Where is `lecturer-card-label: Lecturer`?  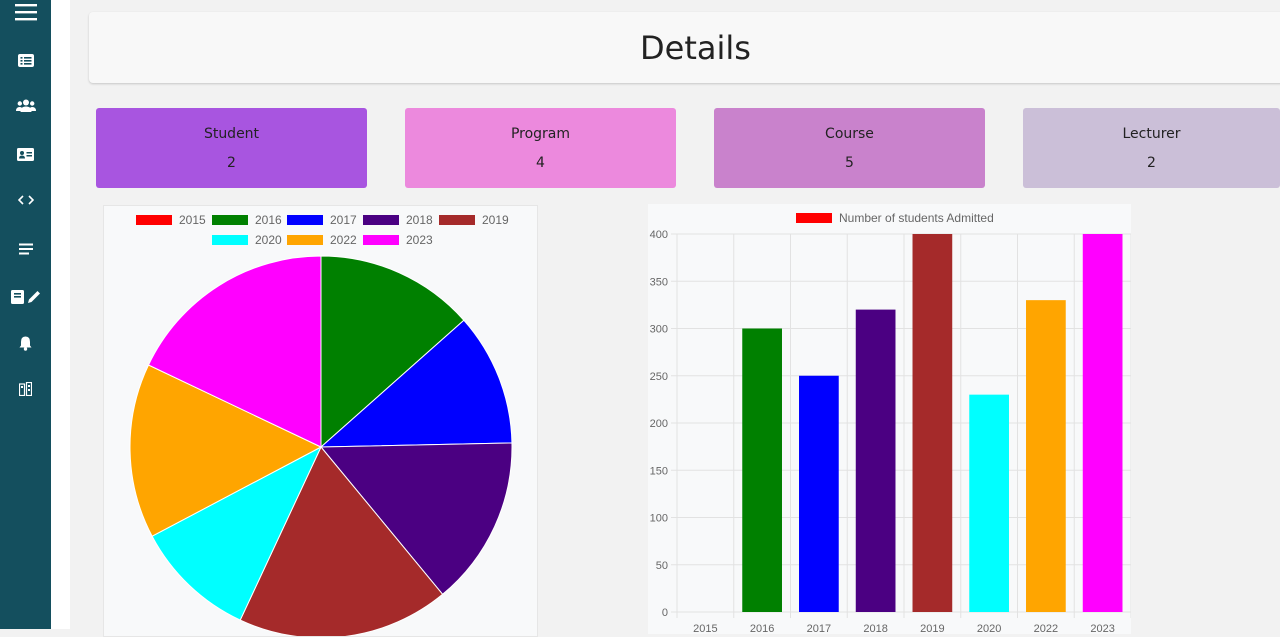 lecturer-card-label: Lecturer is located at coordinates (1151, 134).